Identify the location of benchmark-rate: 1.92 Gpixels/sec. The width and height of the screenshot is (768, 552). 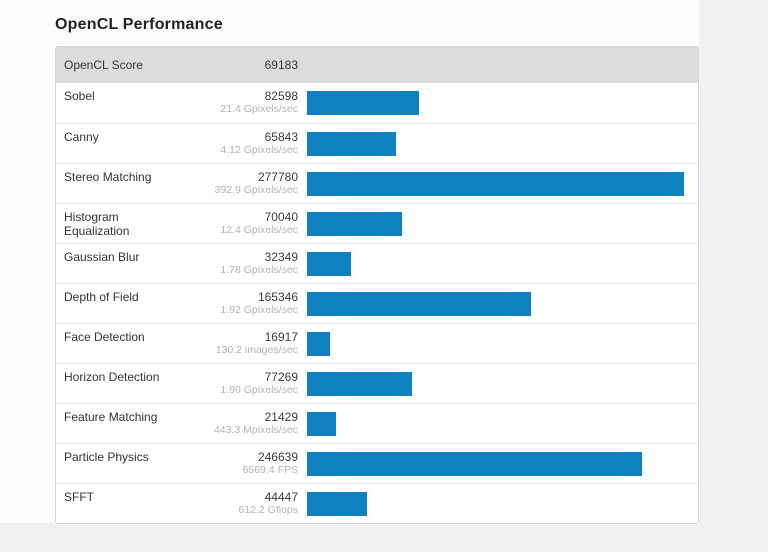
(259, 310).